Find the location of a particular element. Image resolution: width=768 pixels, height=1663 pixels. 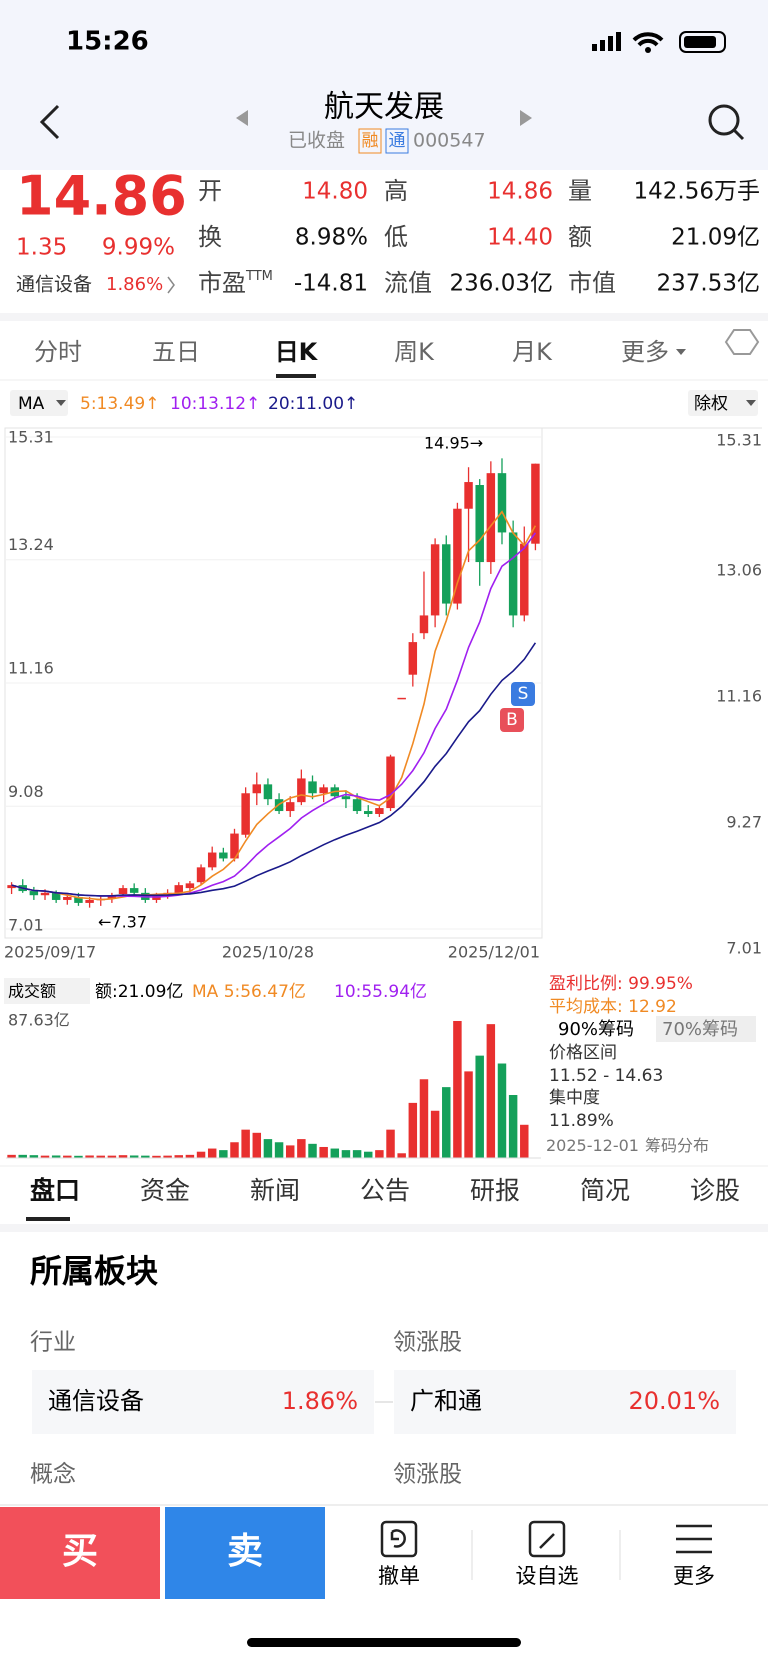

section-tab: 简况 is located at coordinates (605, 1190).